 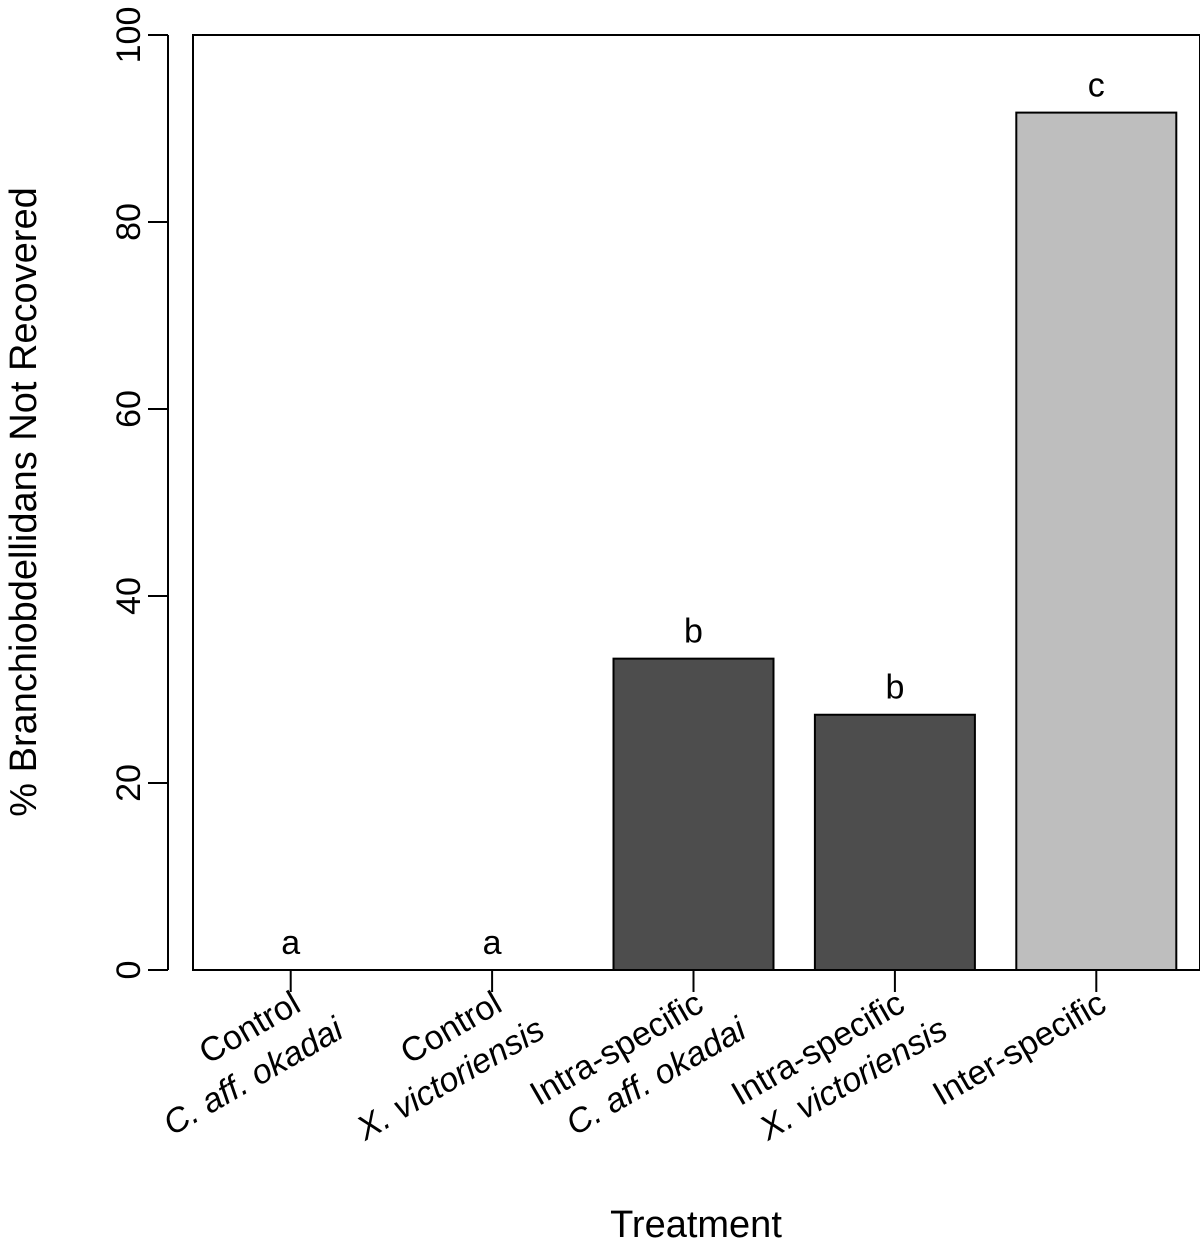 I want to click on y-axis-label: % Branchiobdellidans Not Recovered, so click(x=24, y=501).